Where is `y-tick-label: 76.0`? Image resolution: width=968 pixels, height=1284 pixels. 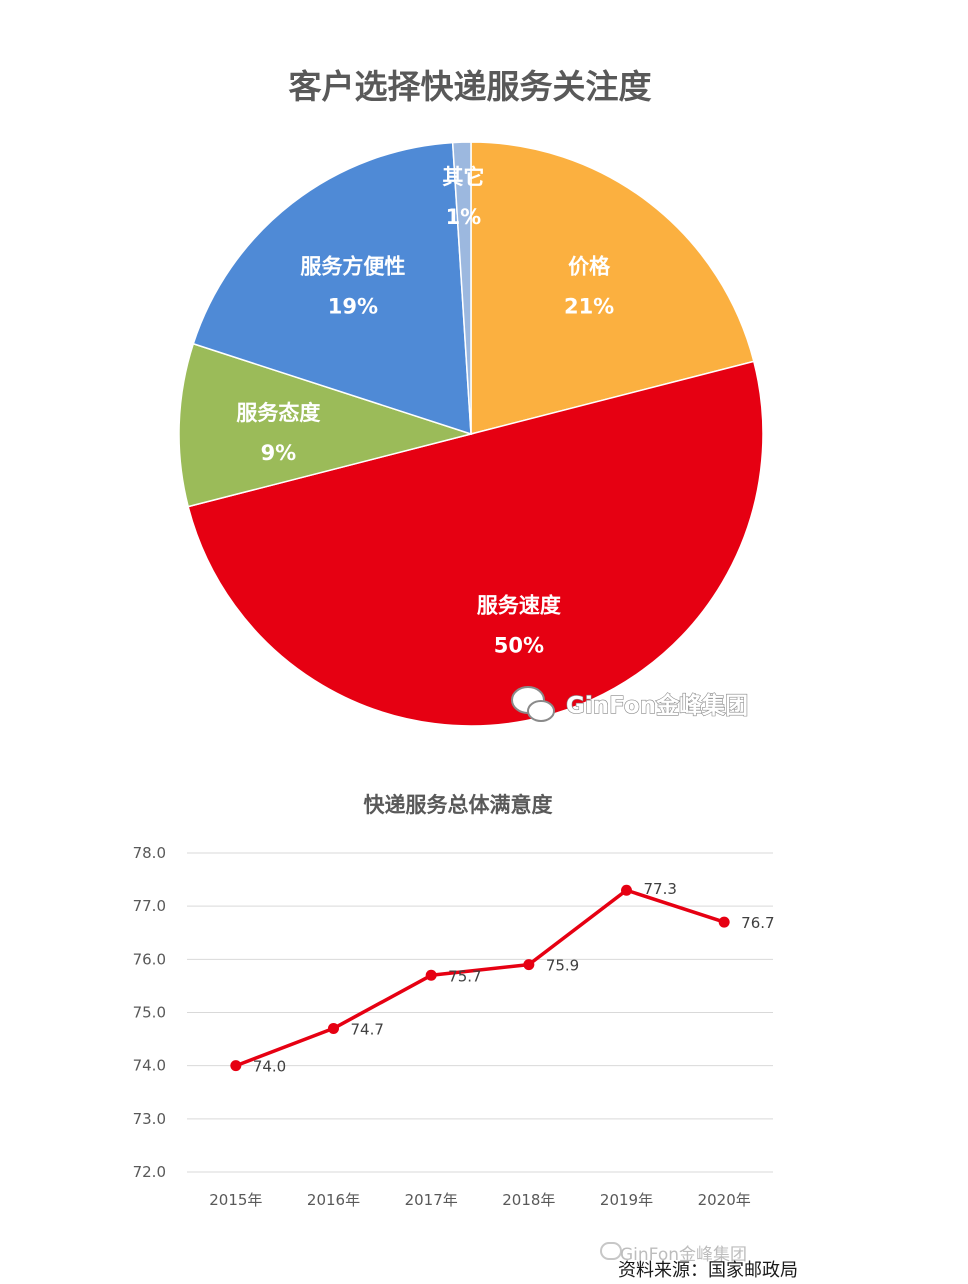 y-tick-label: 76.0 is located at coordinates (149, 959).